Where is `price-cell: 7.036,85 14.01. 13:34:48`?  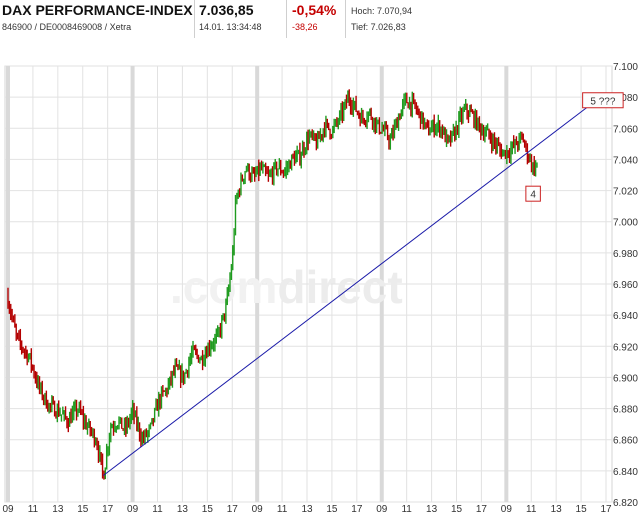
price-cell: 7.036,85 14.01. 13:34:48 is located at coordinates (241, 19).